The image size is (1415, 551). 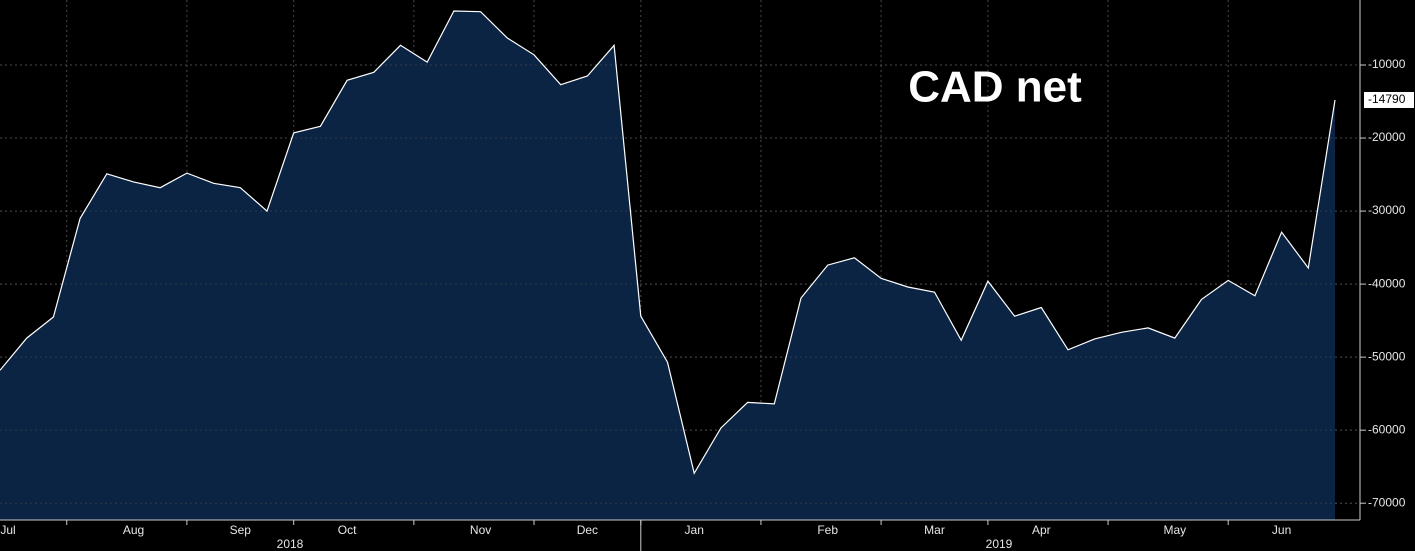 I want to click on y-tick-label: -60000, so click(x=1387, y=429).